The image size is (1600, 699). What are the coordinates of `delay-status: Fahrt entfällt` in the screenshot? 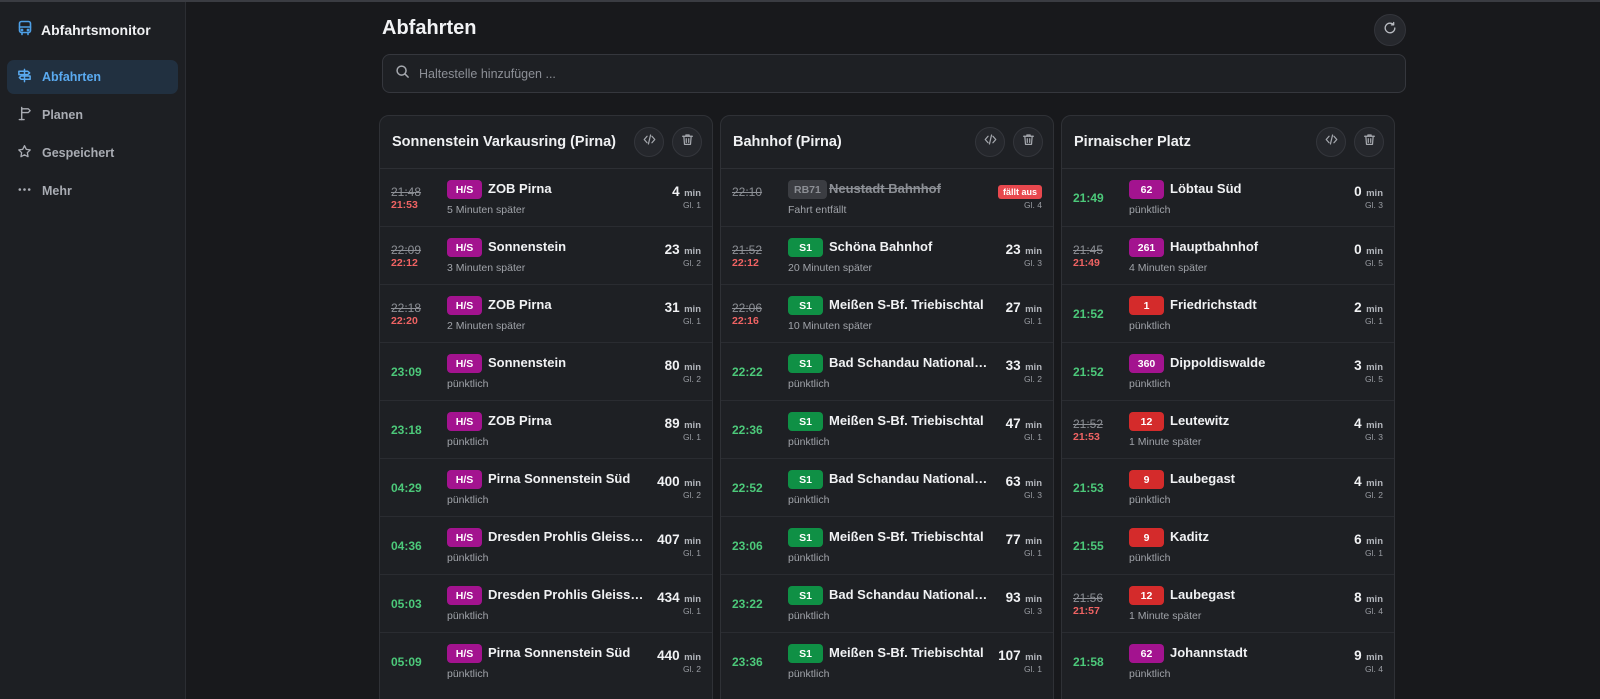 It's located at (817, 210).